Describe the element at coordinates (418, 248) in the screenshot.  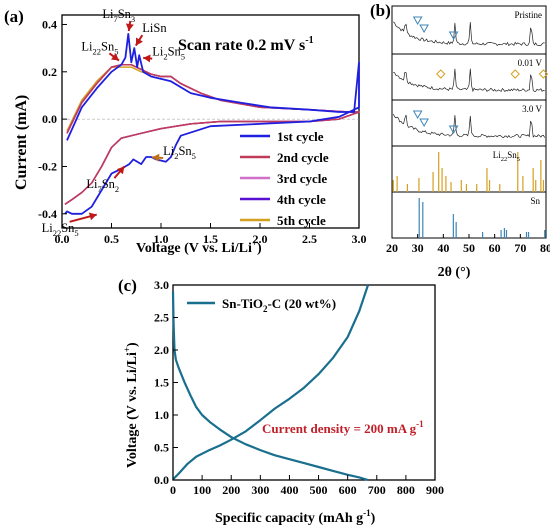
I see `x-tick-label: 30` at that location.